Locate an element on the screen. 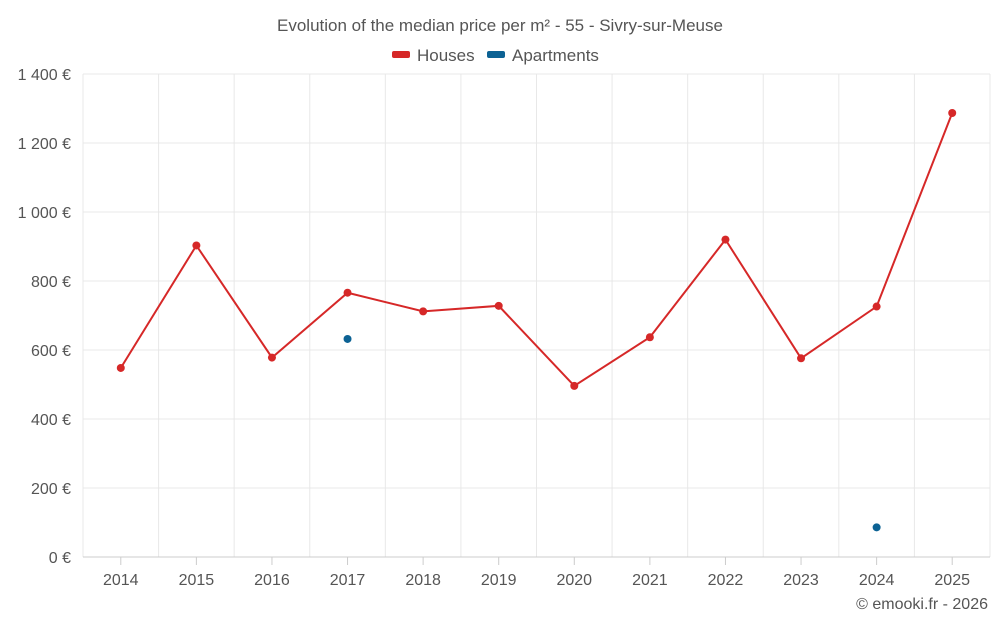  data-point-houses-2020 is located at coordinates (574, 385).